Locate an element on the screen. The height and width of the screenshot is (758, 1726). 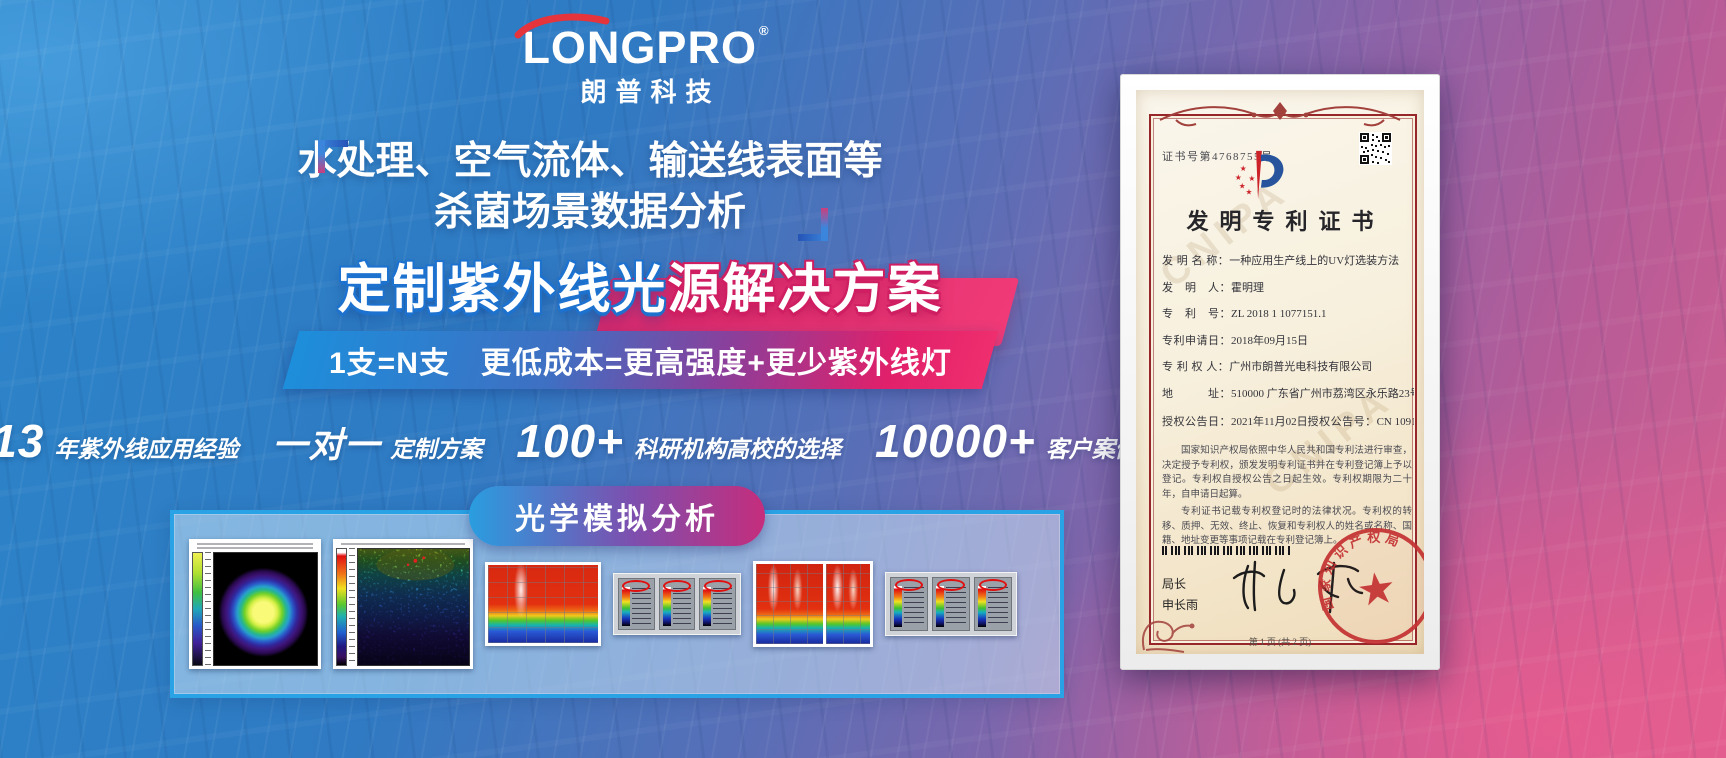
barcode is located at coordinates (1226, 550).